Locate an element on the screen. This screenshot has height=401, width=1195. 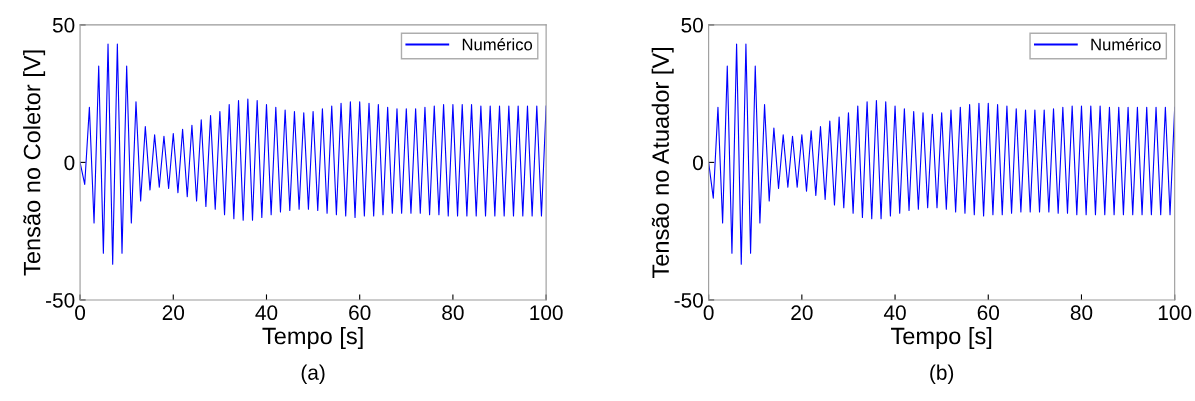
text: (b) is located at coordinates (942, 374).